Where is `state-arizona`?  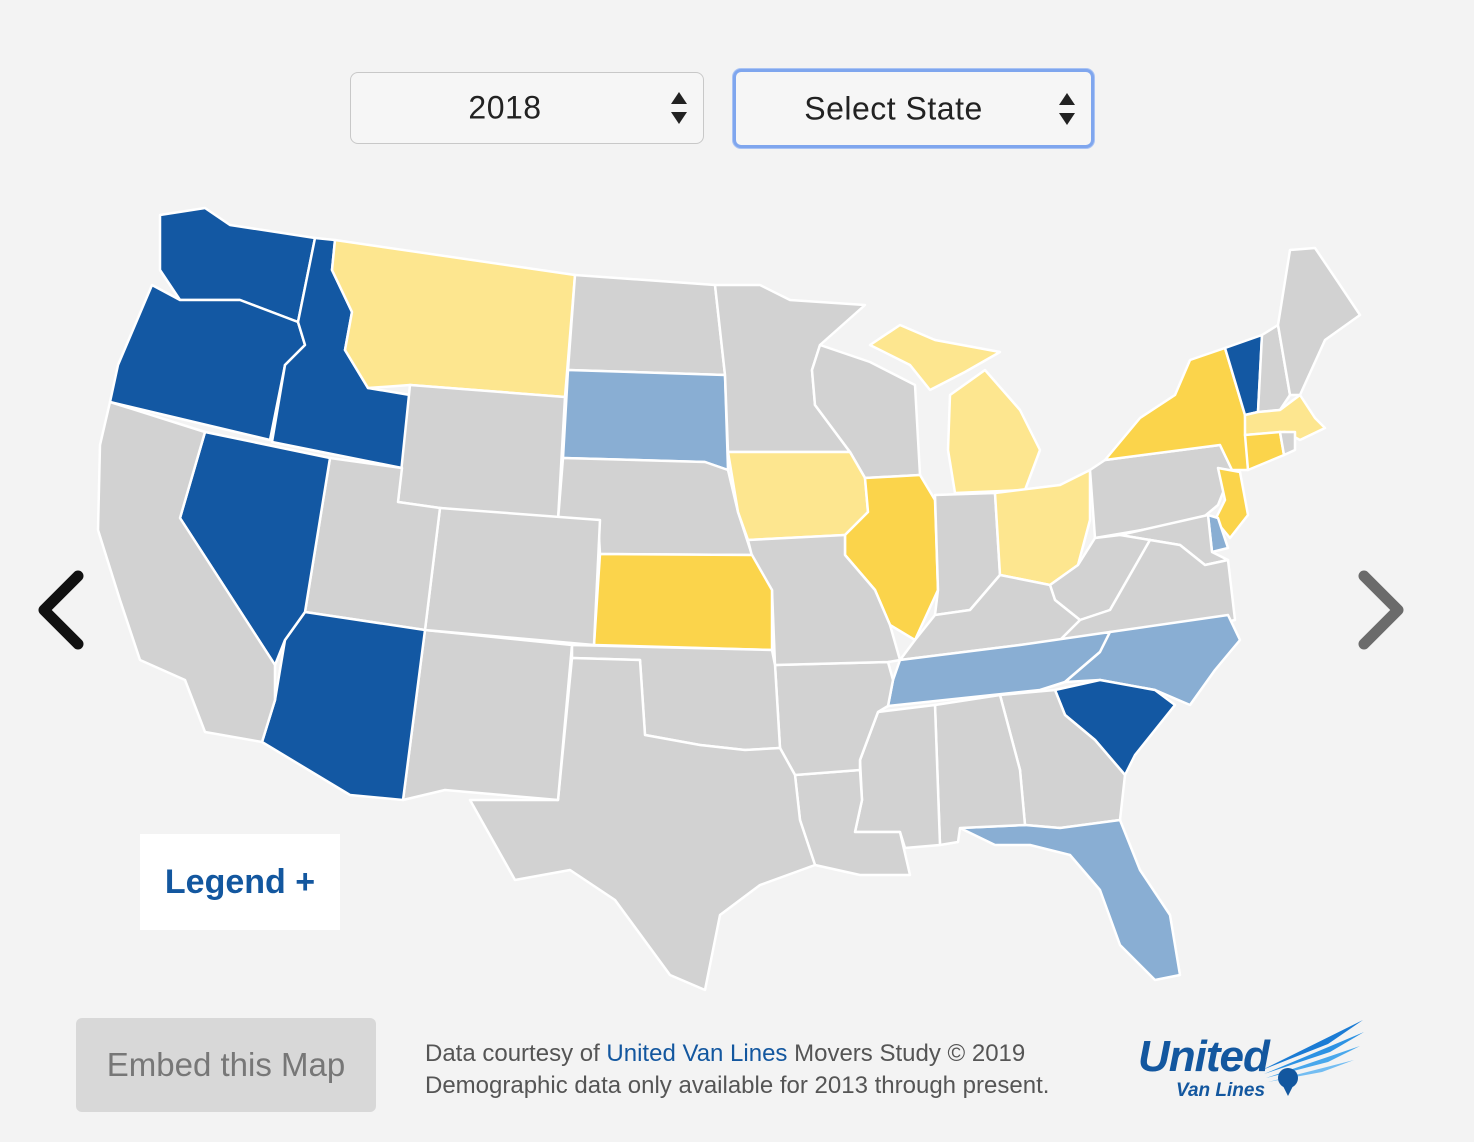
state-arizona is located at coordinates (343, 706).